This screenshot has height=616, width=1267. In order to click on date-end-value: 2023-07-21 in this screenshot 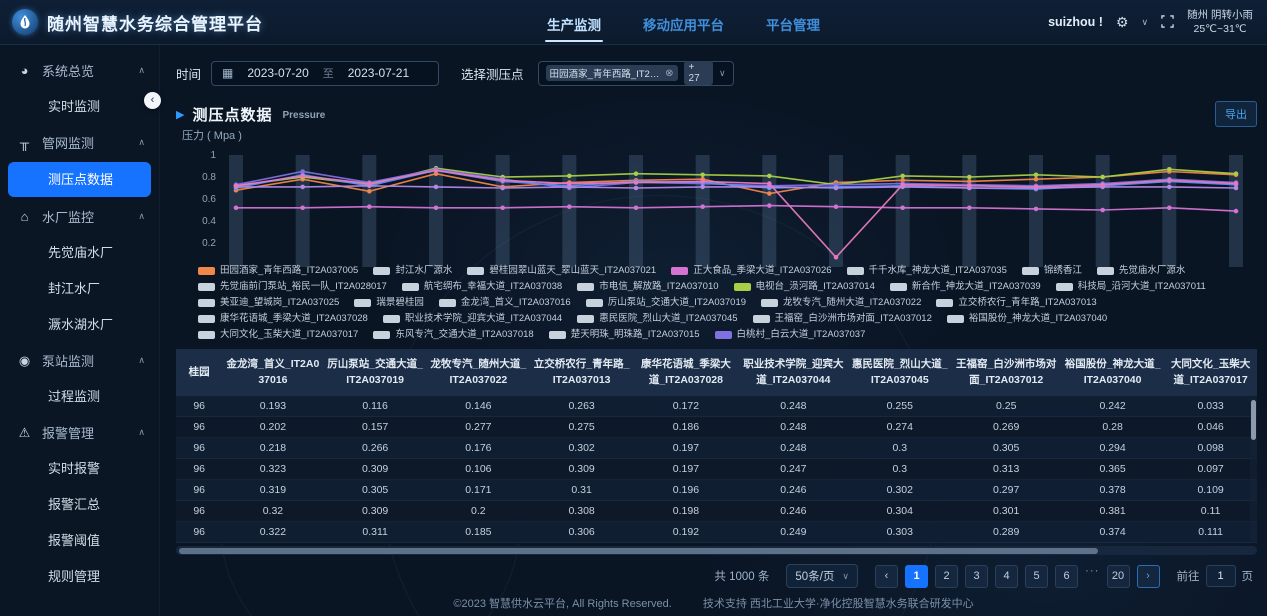, I will do `click(378, 73)`.